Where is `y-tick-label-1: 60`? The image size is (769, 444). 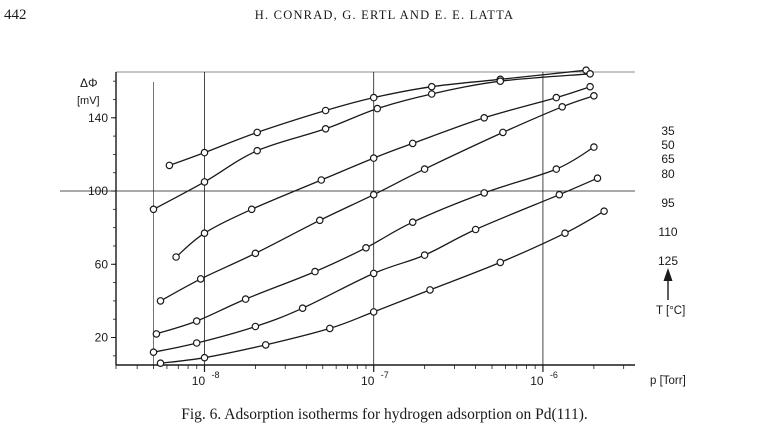
y-tick-label-1: 60 is located at coordinates (102, 264).